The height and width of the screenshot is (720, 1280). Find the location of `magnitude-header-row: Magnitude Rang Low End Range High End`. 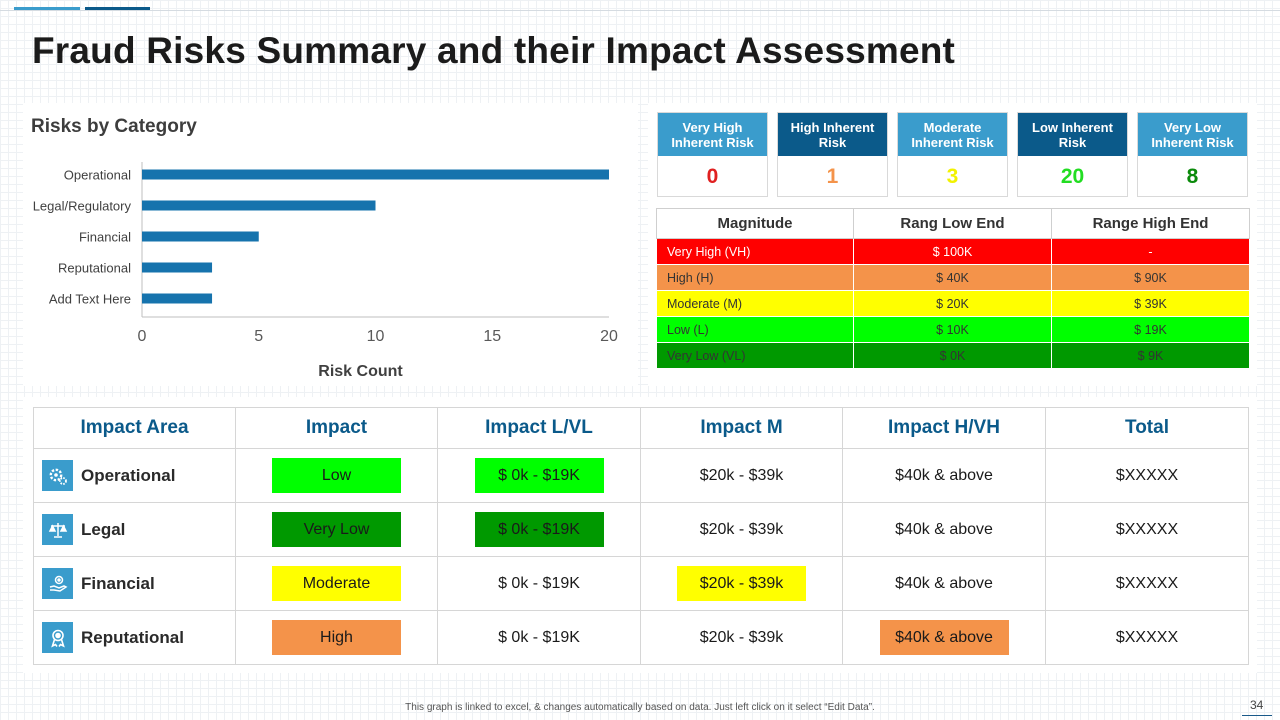

magnitude-header-row: Magnitude Rang Low End Range High End is located at coordinates (953, 223).